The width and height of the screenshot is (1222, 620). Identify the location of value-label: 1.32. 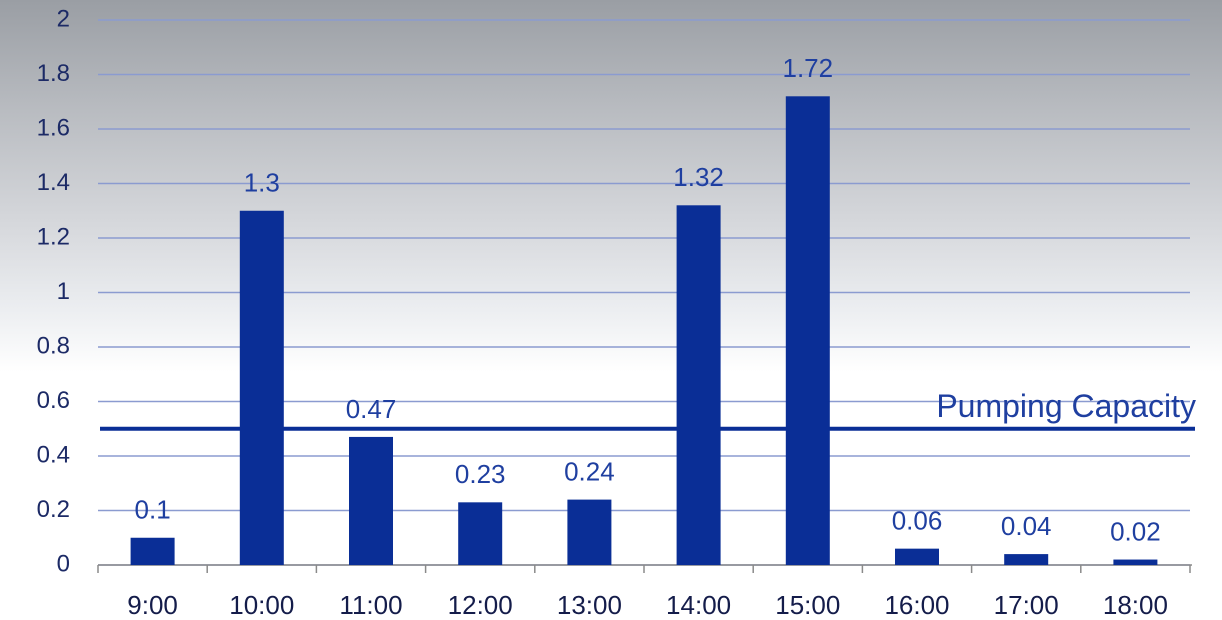
(698, 177).